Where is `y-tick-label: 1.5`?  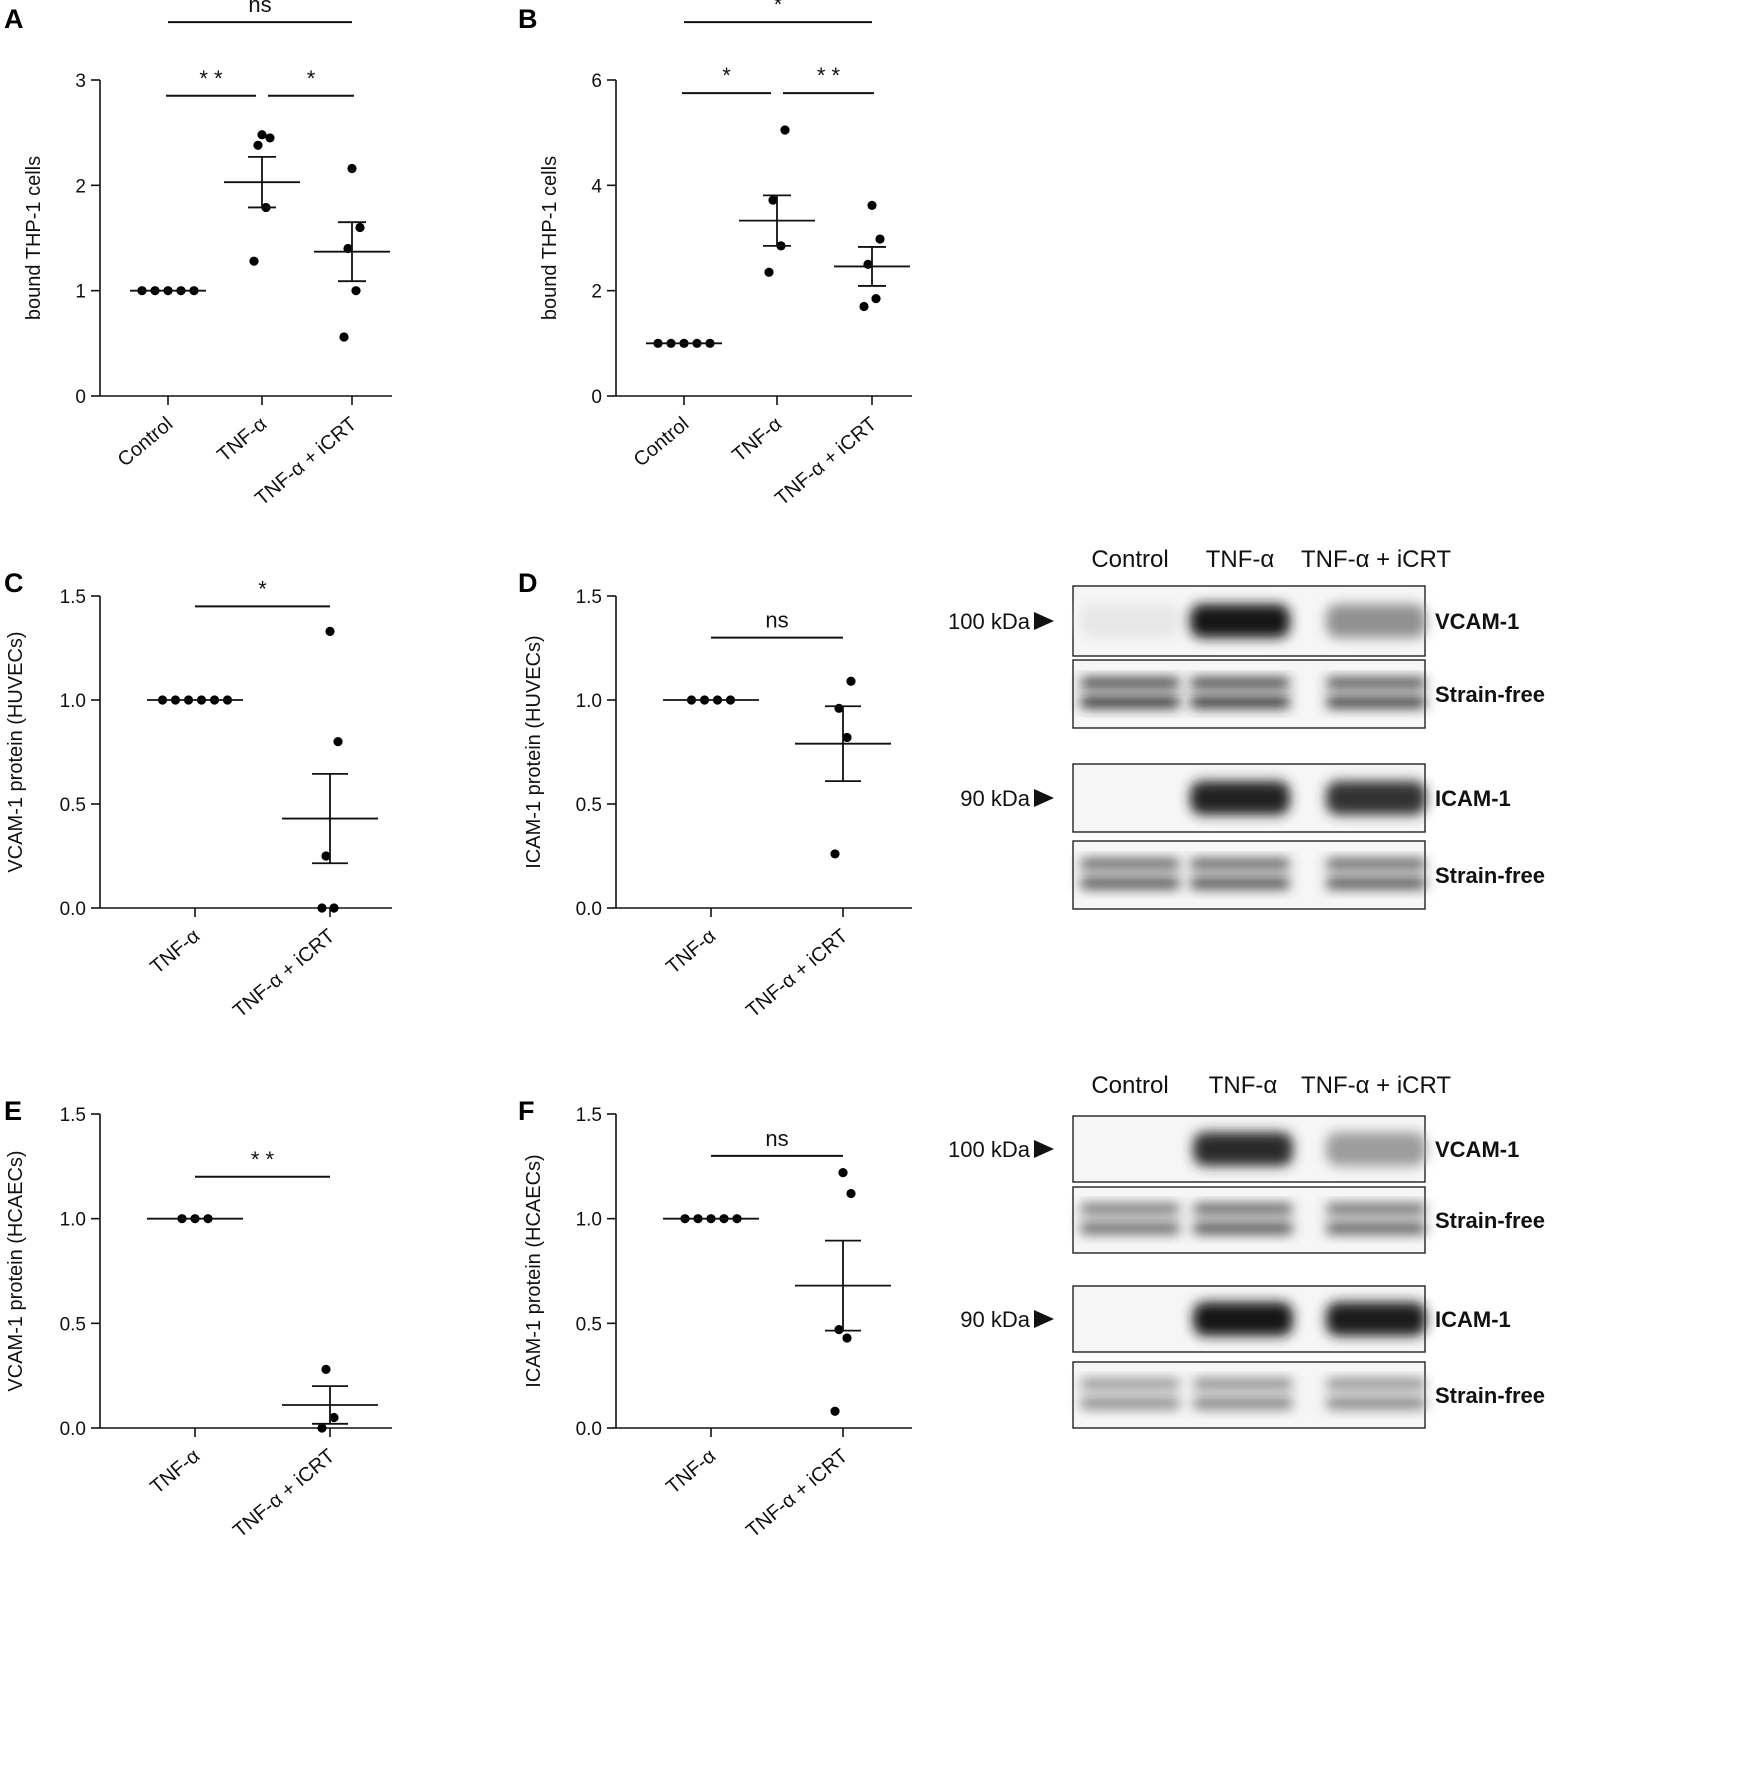 y-tick-label: 1.5 is located at coordinates (589, 597).